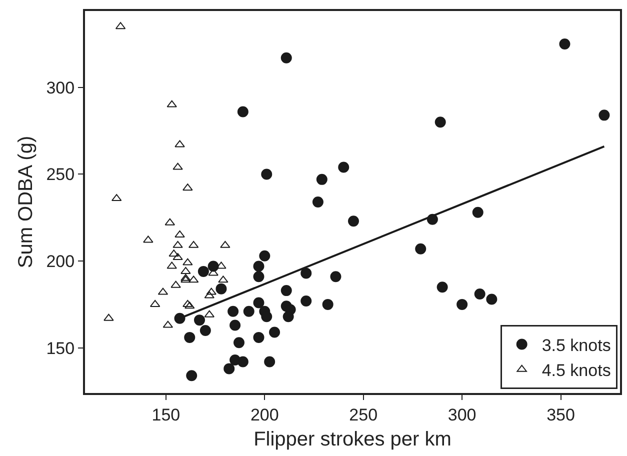  Describe the element at coordinates (166, 414) in the screenshot. I see `x-tick-label: 150` at that location.